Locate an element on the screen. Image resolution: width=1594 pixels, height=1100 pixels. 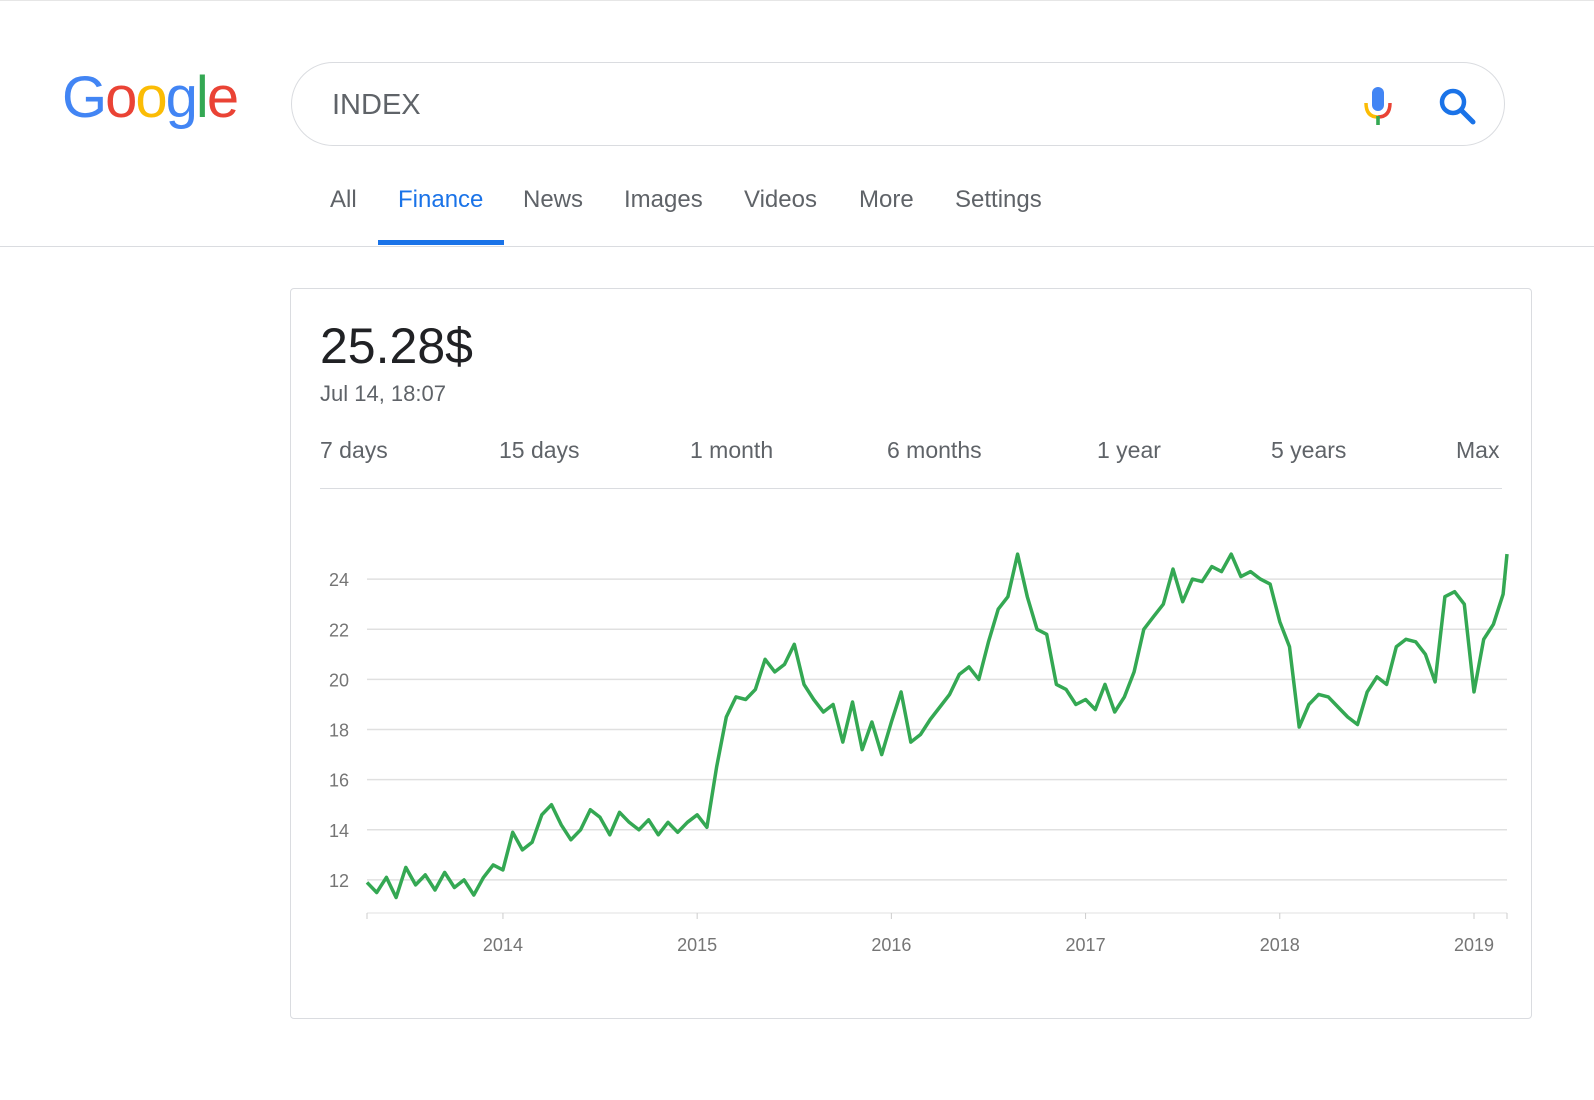
google-logo: Google is located at coordinates (150, 97).